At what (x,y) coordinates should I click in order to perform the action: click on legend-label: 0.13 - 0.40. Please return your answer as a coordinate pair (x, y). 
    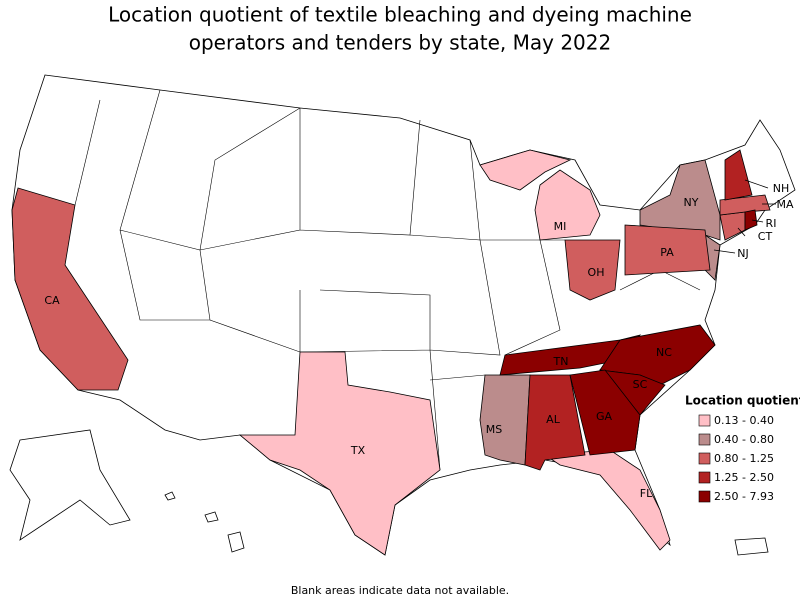
    Looking at the image, I should click on (744, 420).